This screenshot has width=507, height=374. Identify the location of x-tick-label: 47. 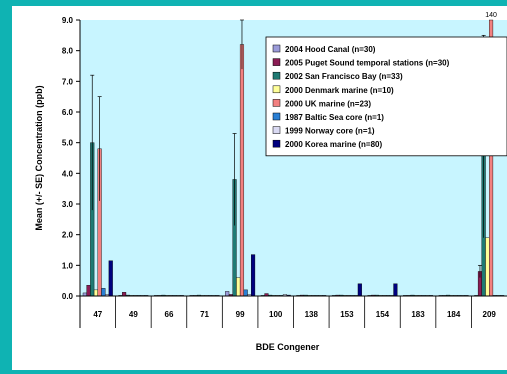
(97, 314).